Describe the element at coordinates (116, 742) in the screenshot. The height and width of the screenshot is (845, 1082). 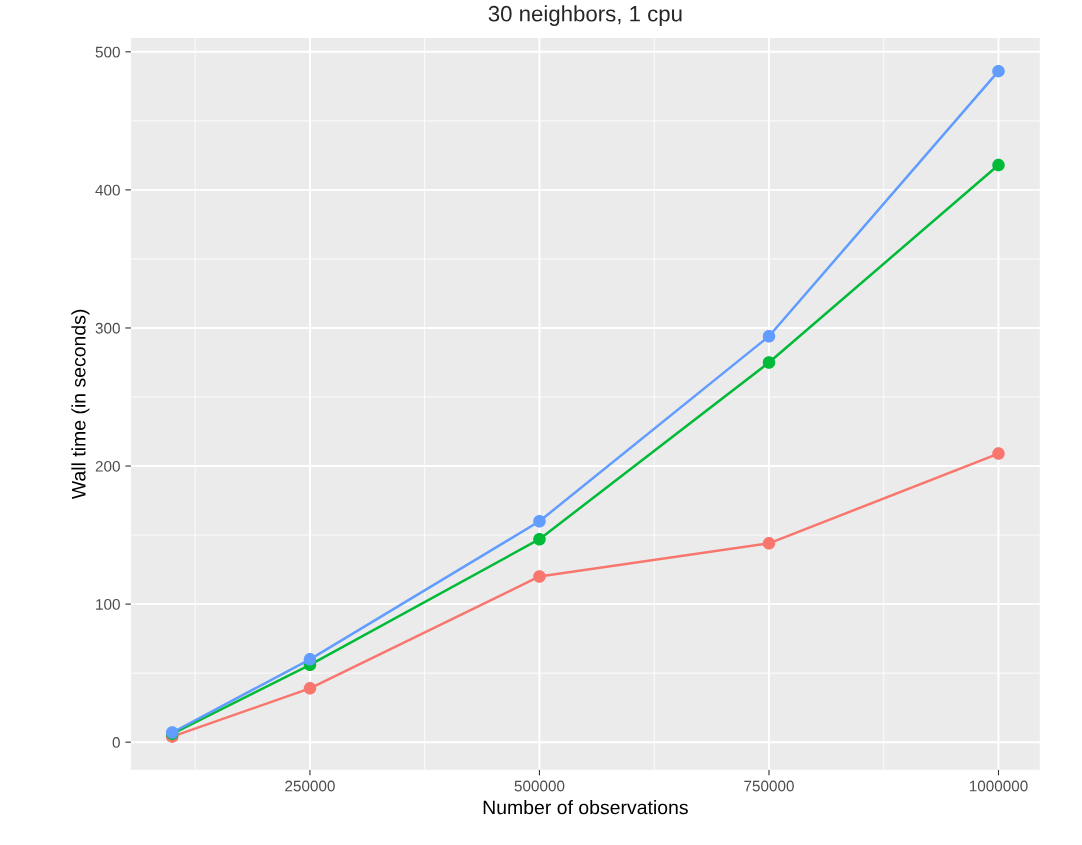
I see `y-tick-label: 0` at that location.